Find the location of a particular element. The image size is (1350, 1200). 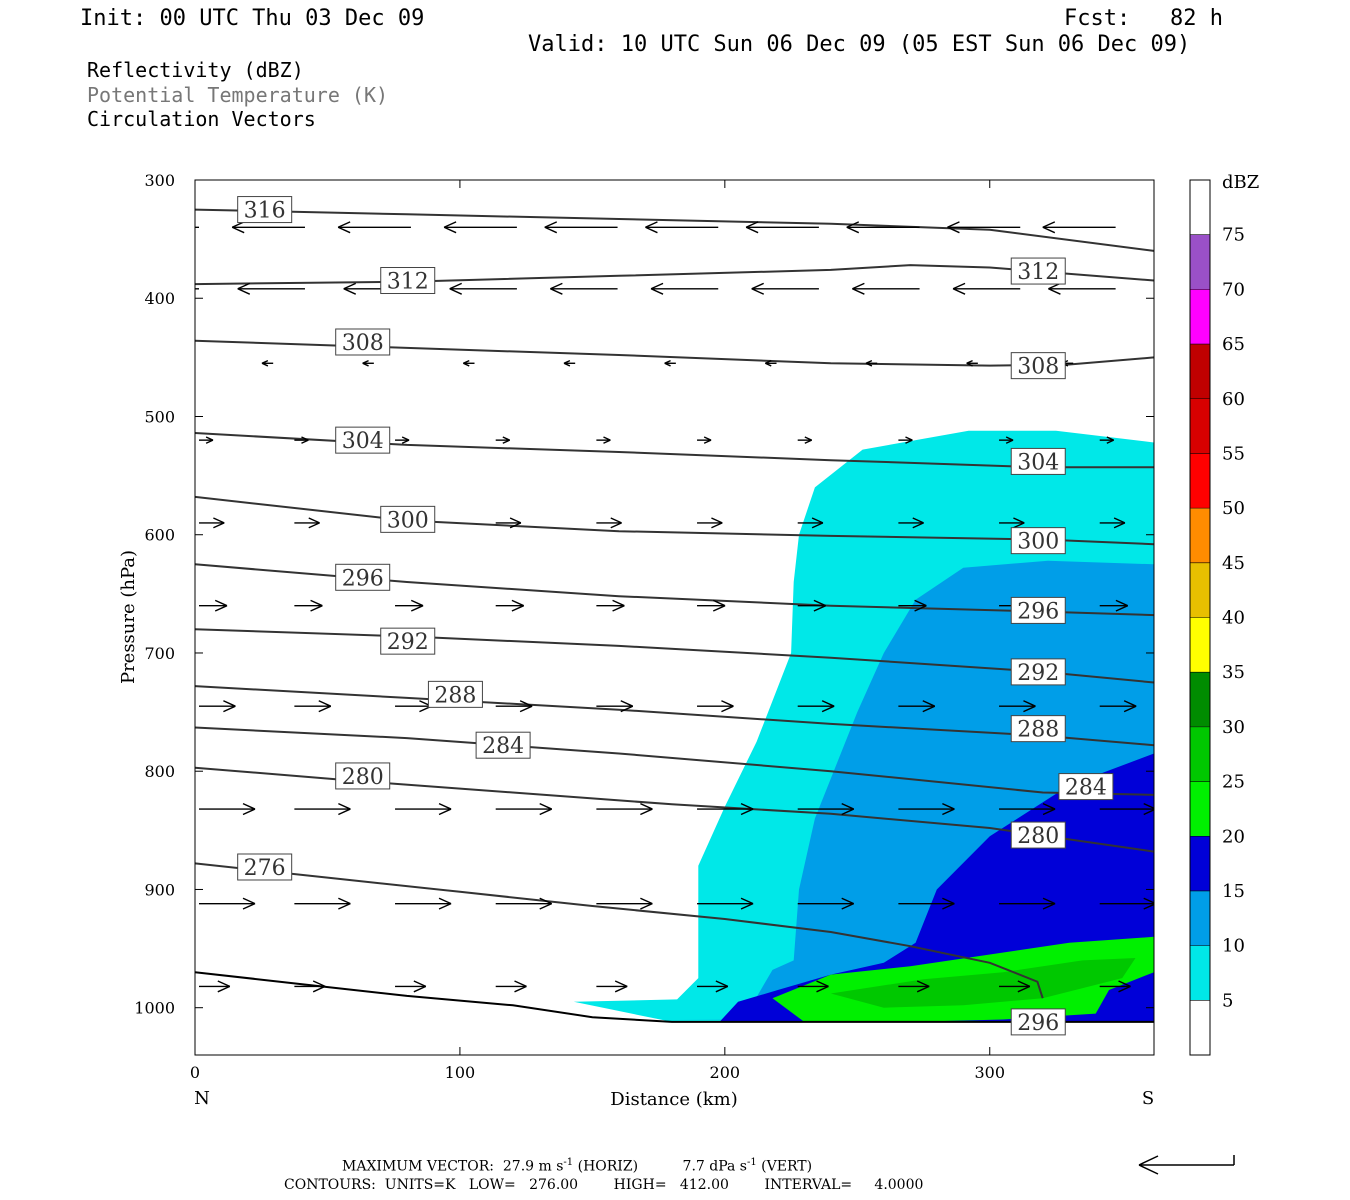

colorbar-tick-label: 30 is located at coordinates (1233, 727).